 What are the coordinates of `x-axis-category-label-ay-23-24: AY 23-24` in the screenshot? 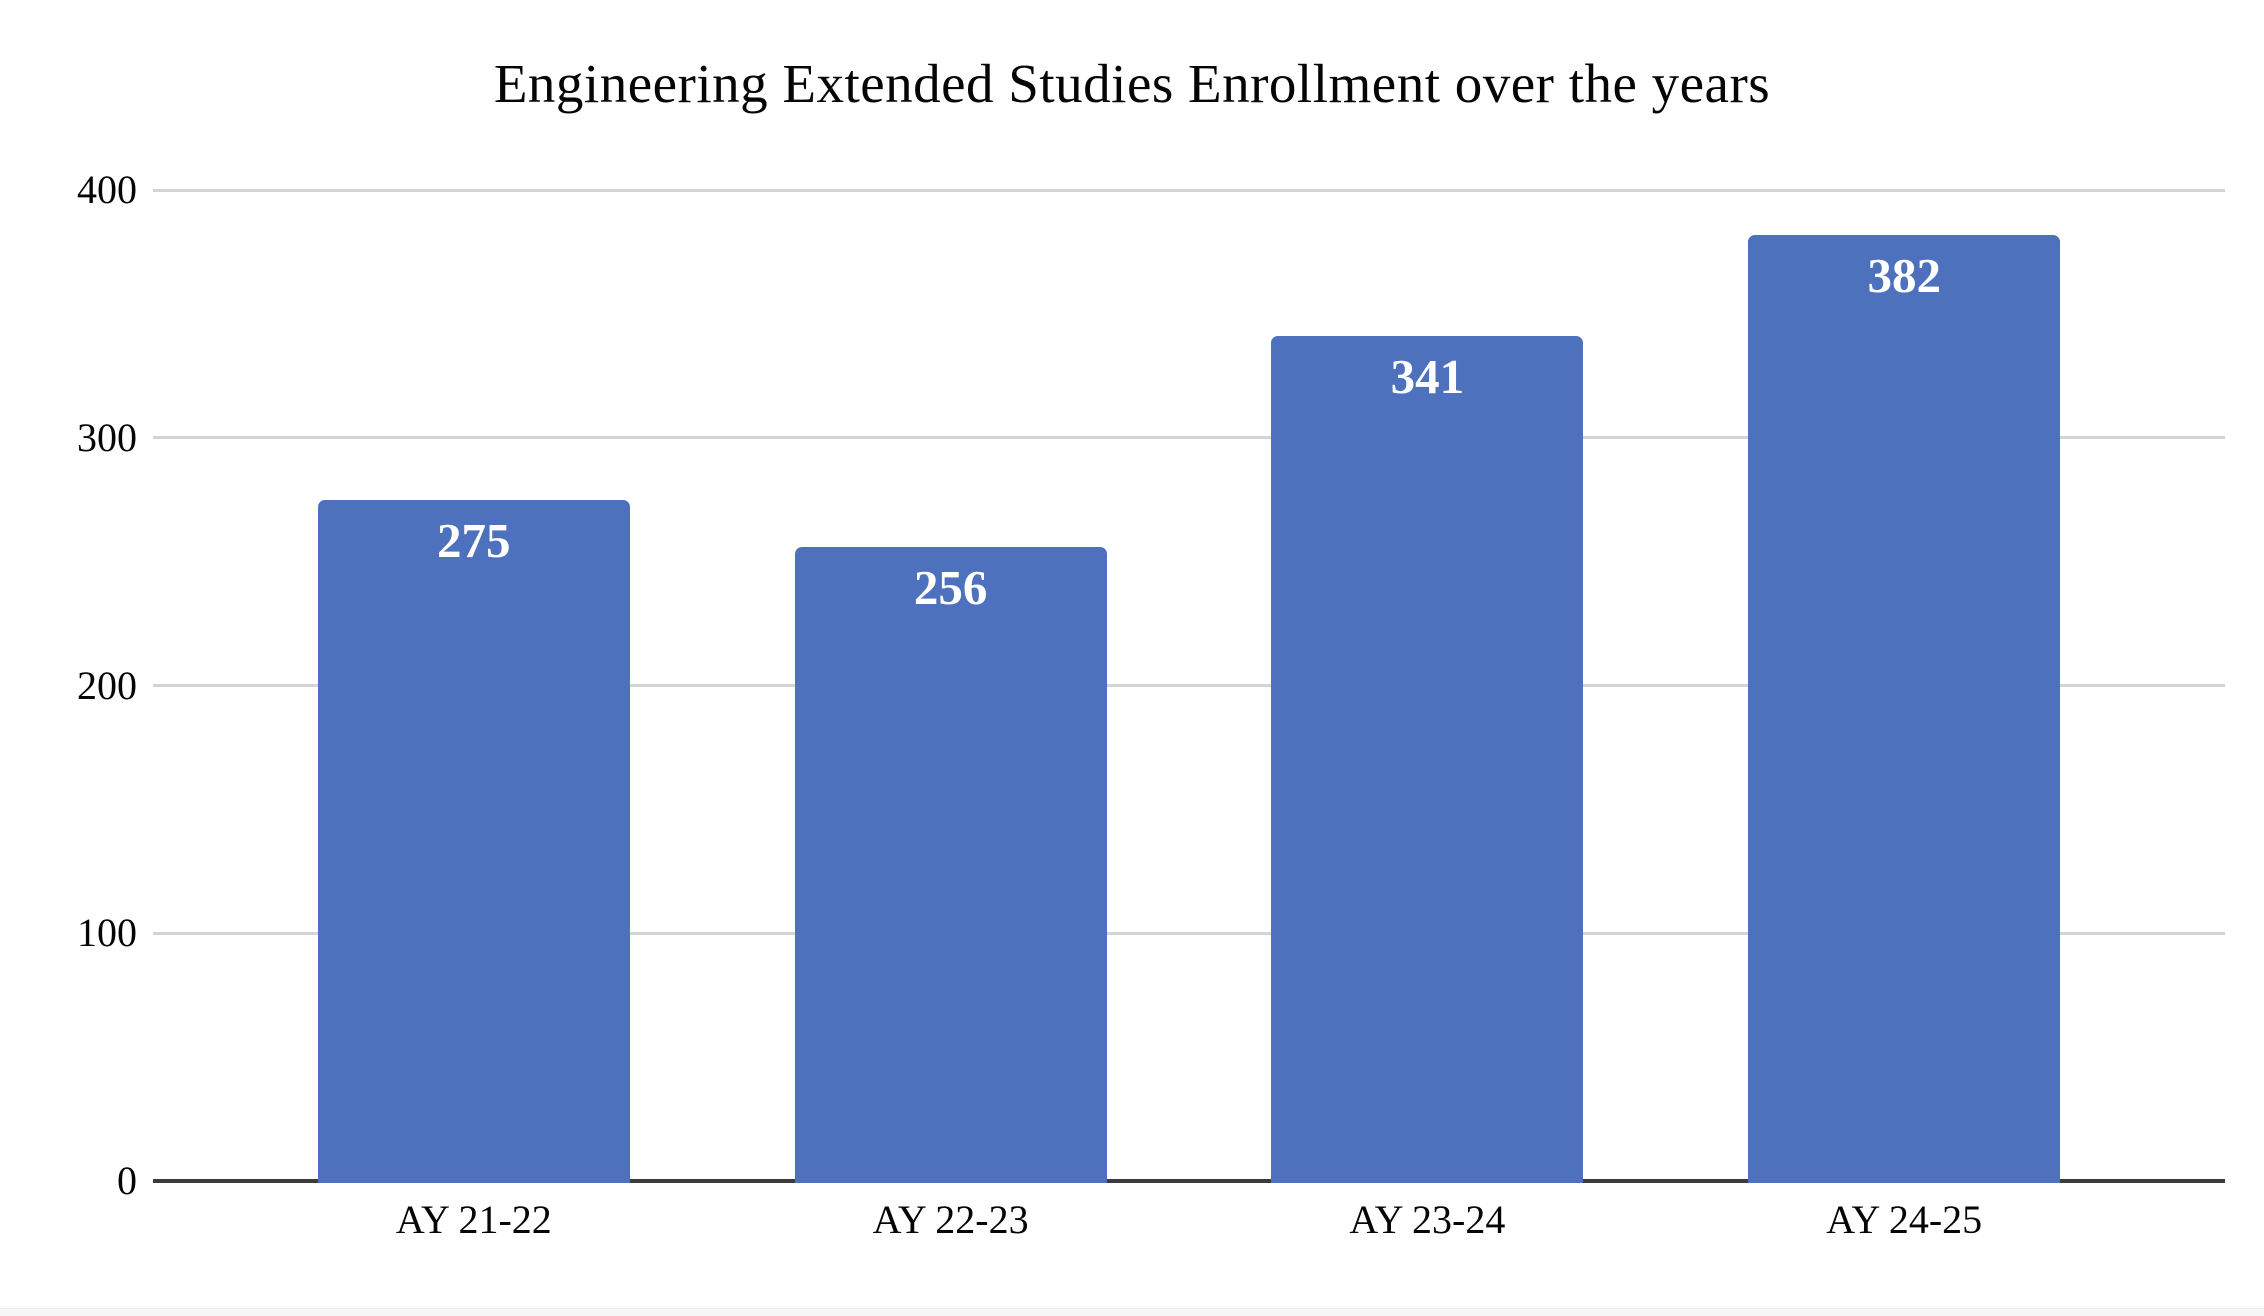 It's located at (1427, 1219).